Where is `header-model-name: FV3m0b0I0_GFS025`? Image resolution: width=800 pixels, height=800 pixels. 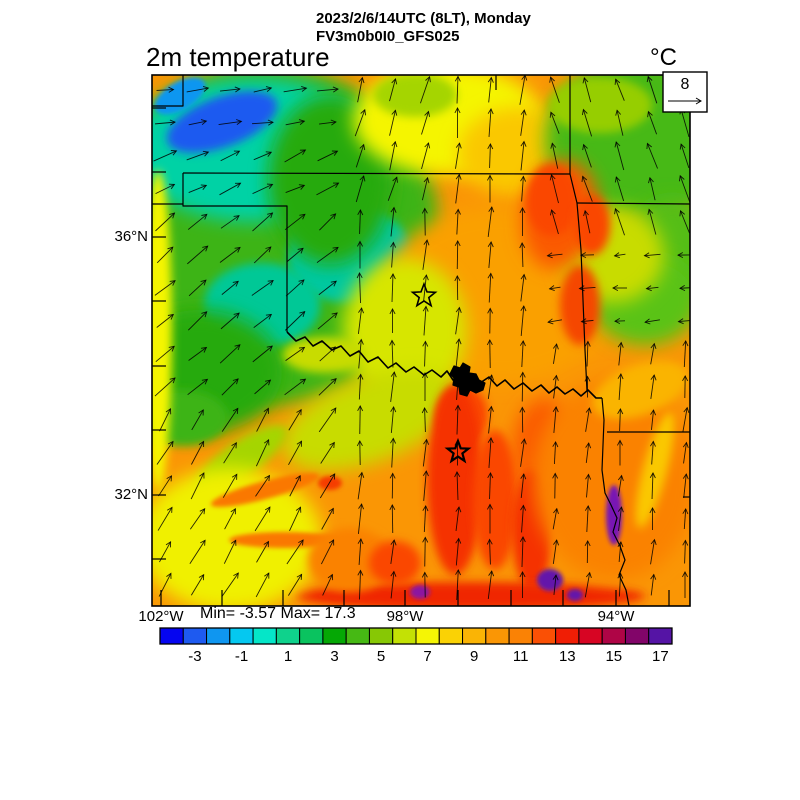
header-model-name: FV3m0b0I0_GFS025 is located at coordinates (388, 36).